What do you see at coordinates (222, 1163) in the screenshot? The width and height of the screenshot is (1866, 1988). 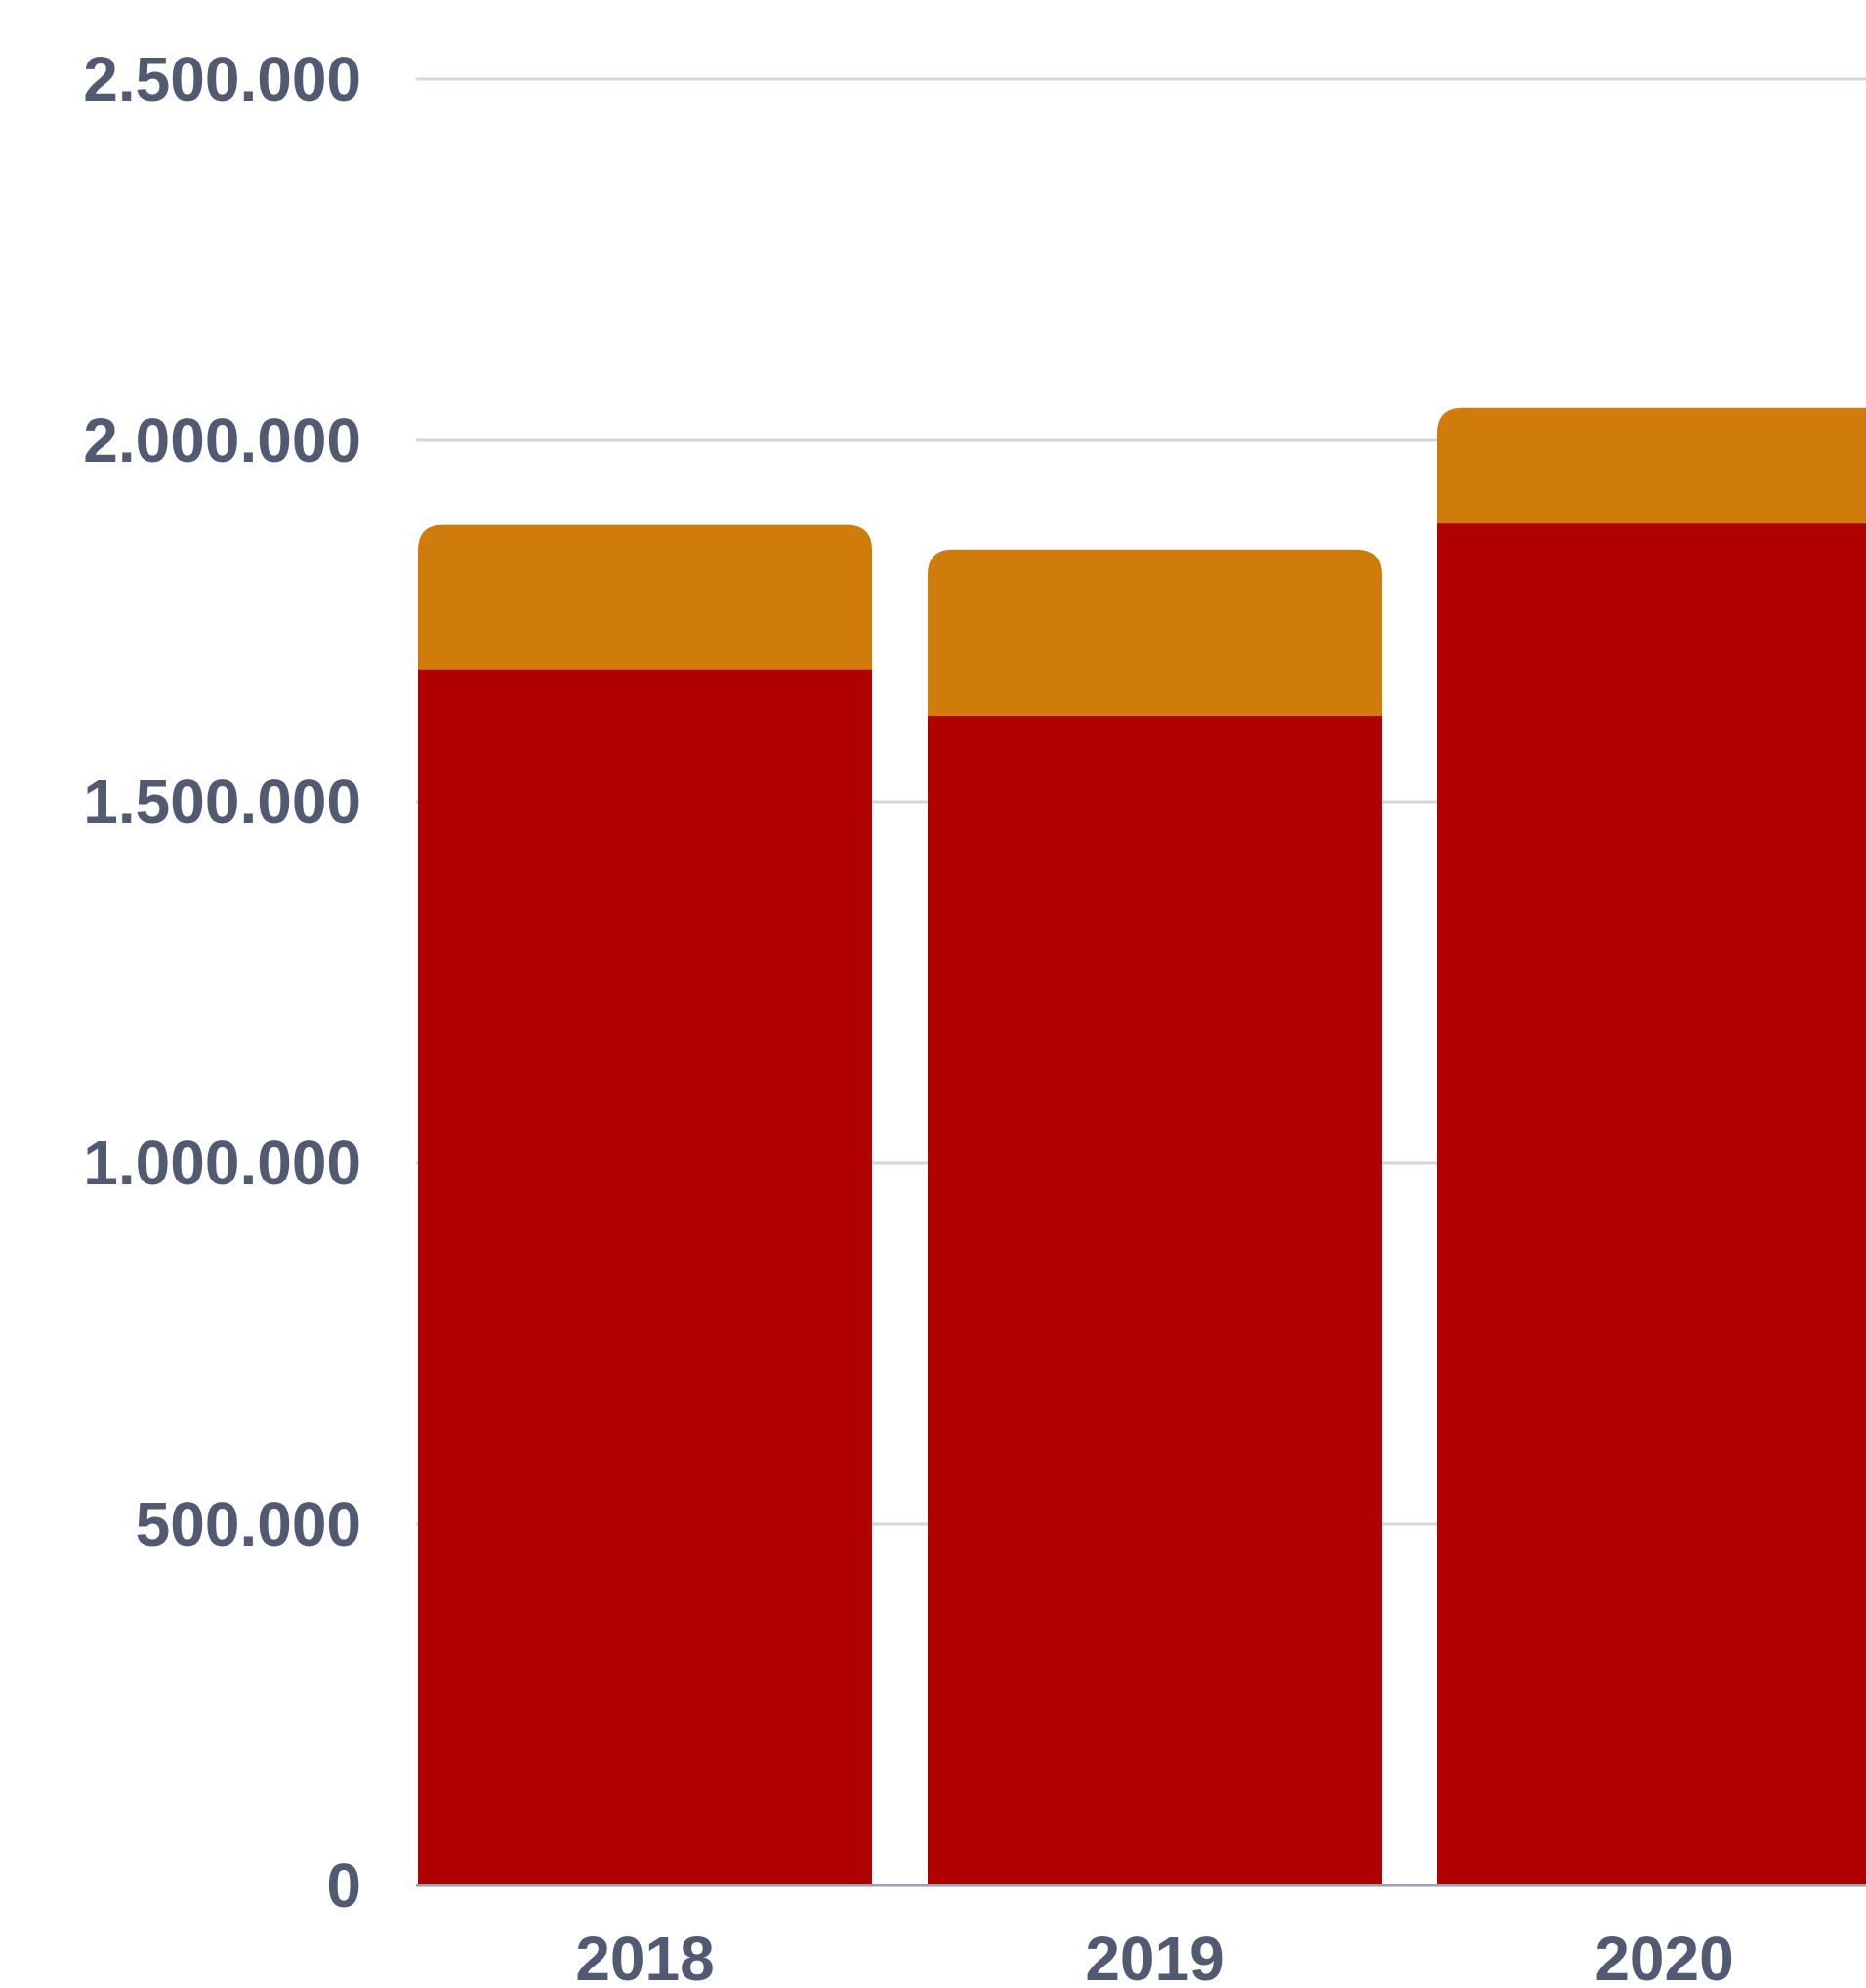 I see `y-tick-label-2: 1.000.000` at bounding box center [222, 1163].